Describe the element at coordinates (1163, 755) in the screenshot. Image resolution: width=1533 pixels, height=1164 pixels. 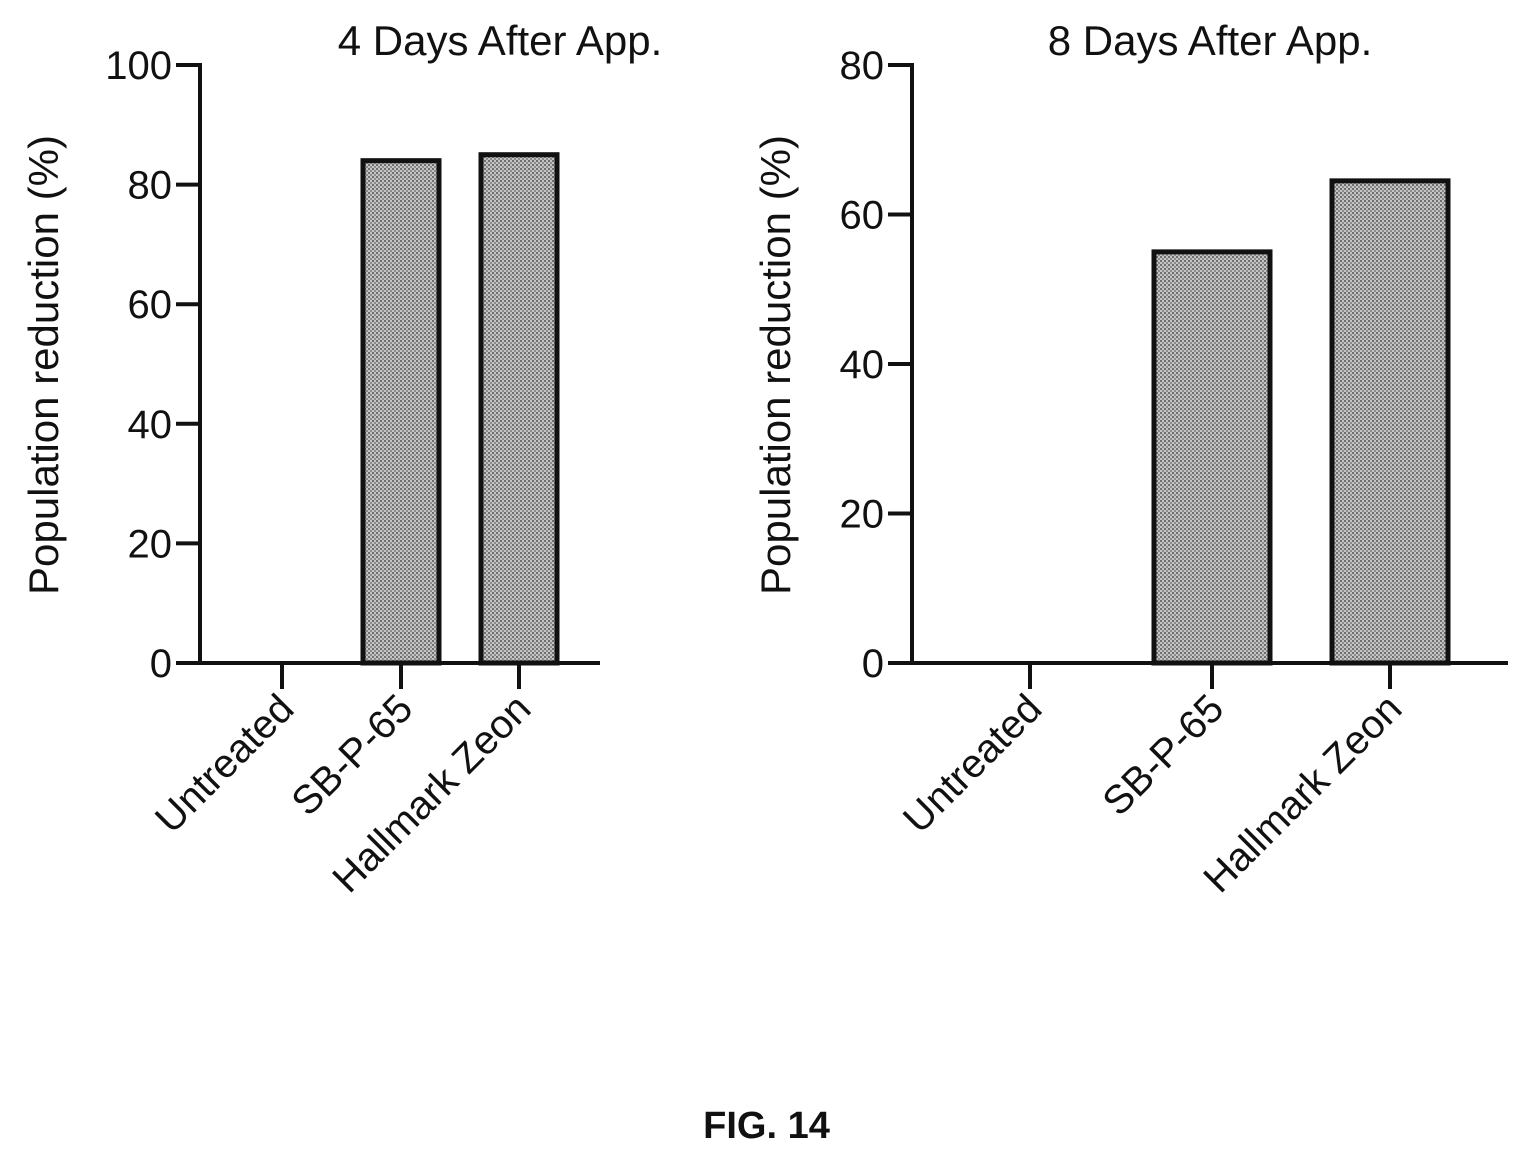
I see `x-tick-label: SB-P-65` at that location.